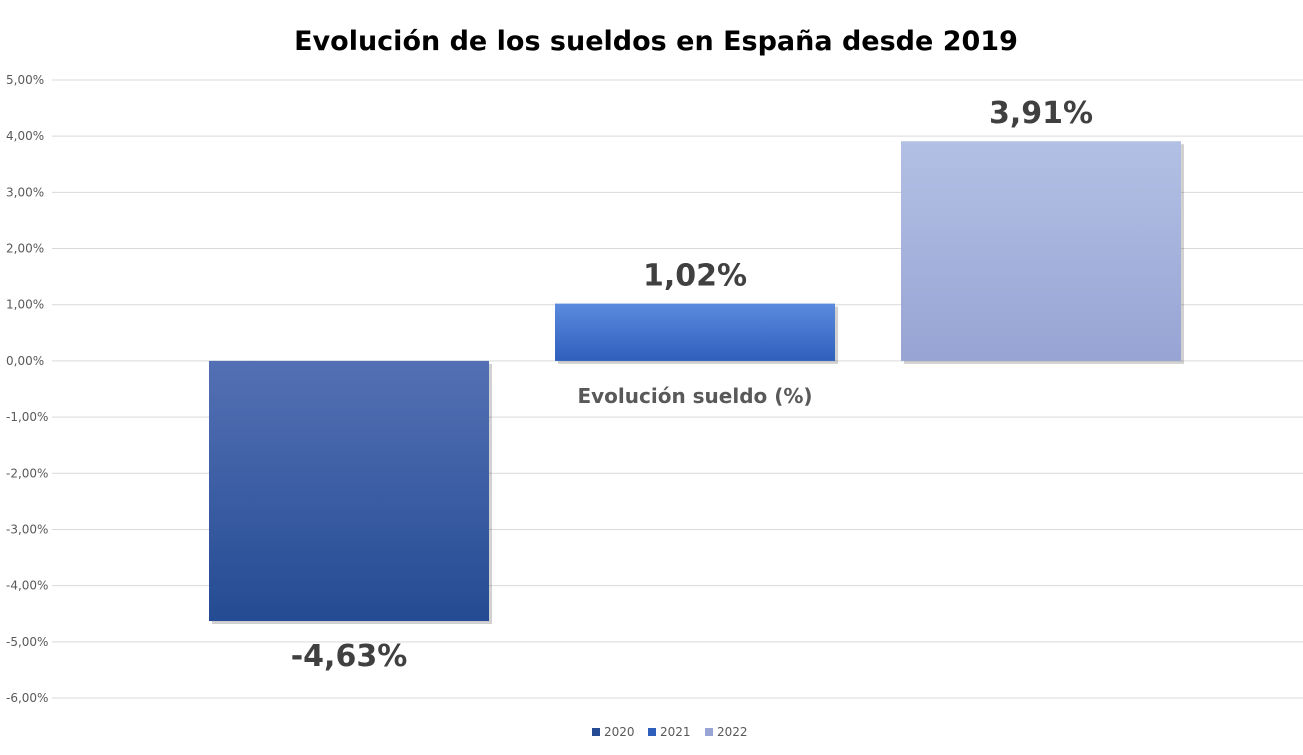 The image size is (1303, 755). Describe the element at coordinates (25, 249) in the screenshot. I see `y-tick-label: 2,00%` at that location.